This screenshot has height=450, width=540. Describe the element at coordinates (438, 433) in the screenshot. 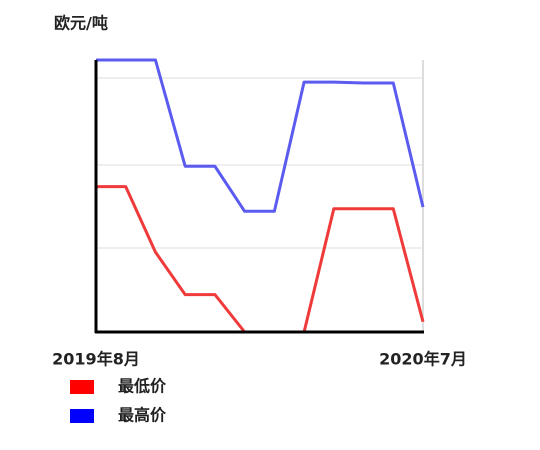

I see `watermark: 搜狐号@中国纸业网资讯` at that location.